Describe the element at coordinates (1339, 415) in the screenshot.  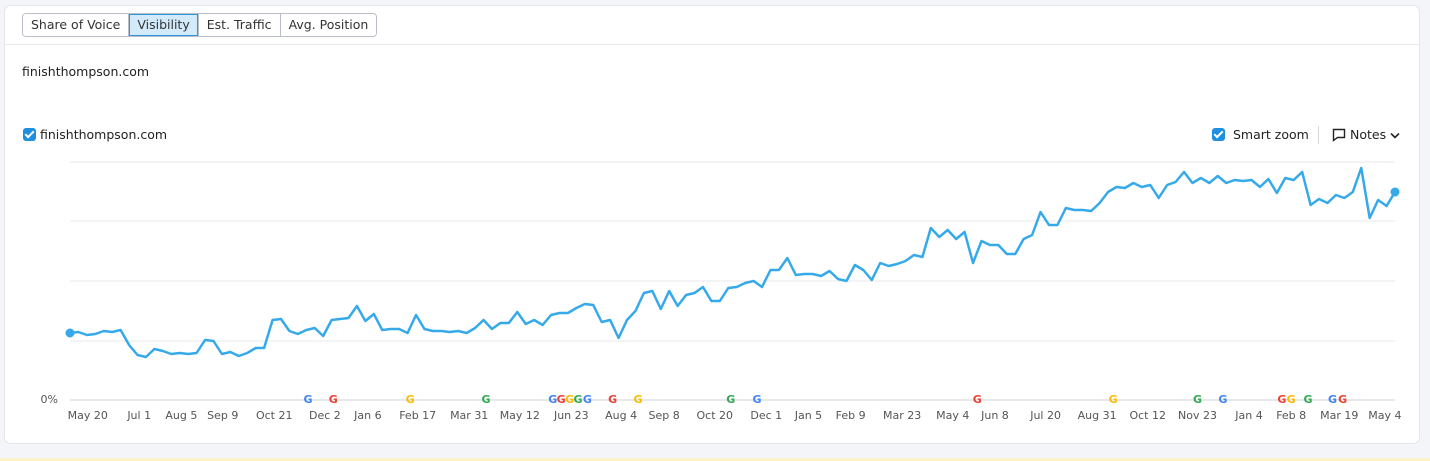
I see `x-tick-label: Mar 19` at that location.